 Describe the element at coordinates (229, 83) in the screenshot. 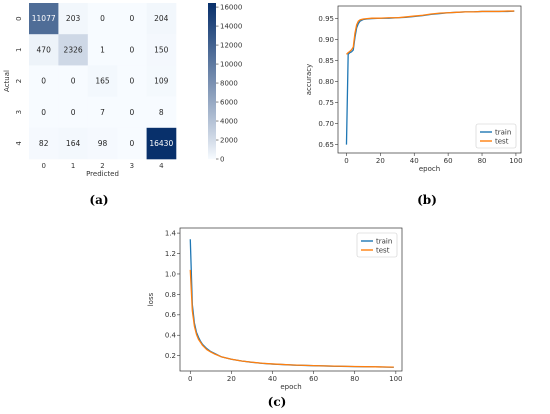

I see `colorbar-tick-label: 8000` at that location.